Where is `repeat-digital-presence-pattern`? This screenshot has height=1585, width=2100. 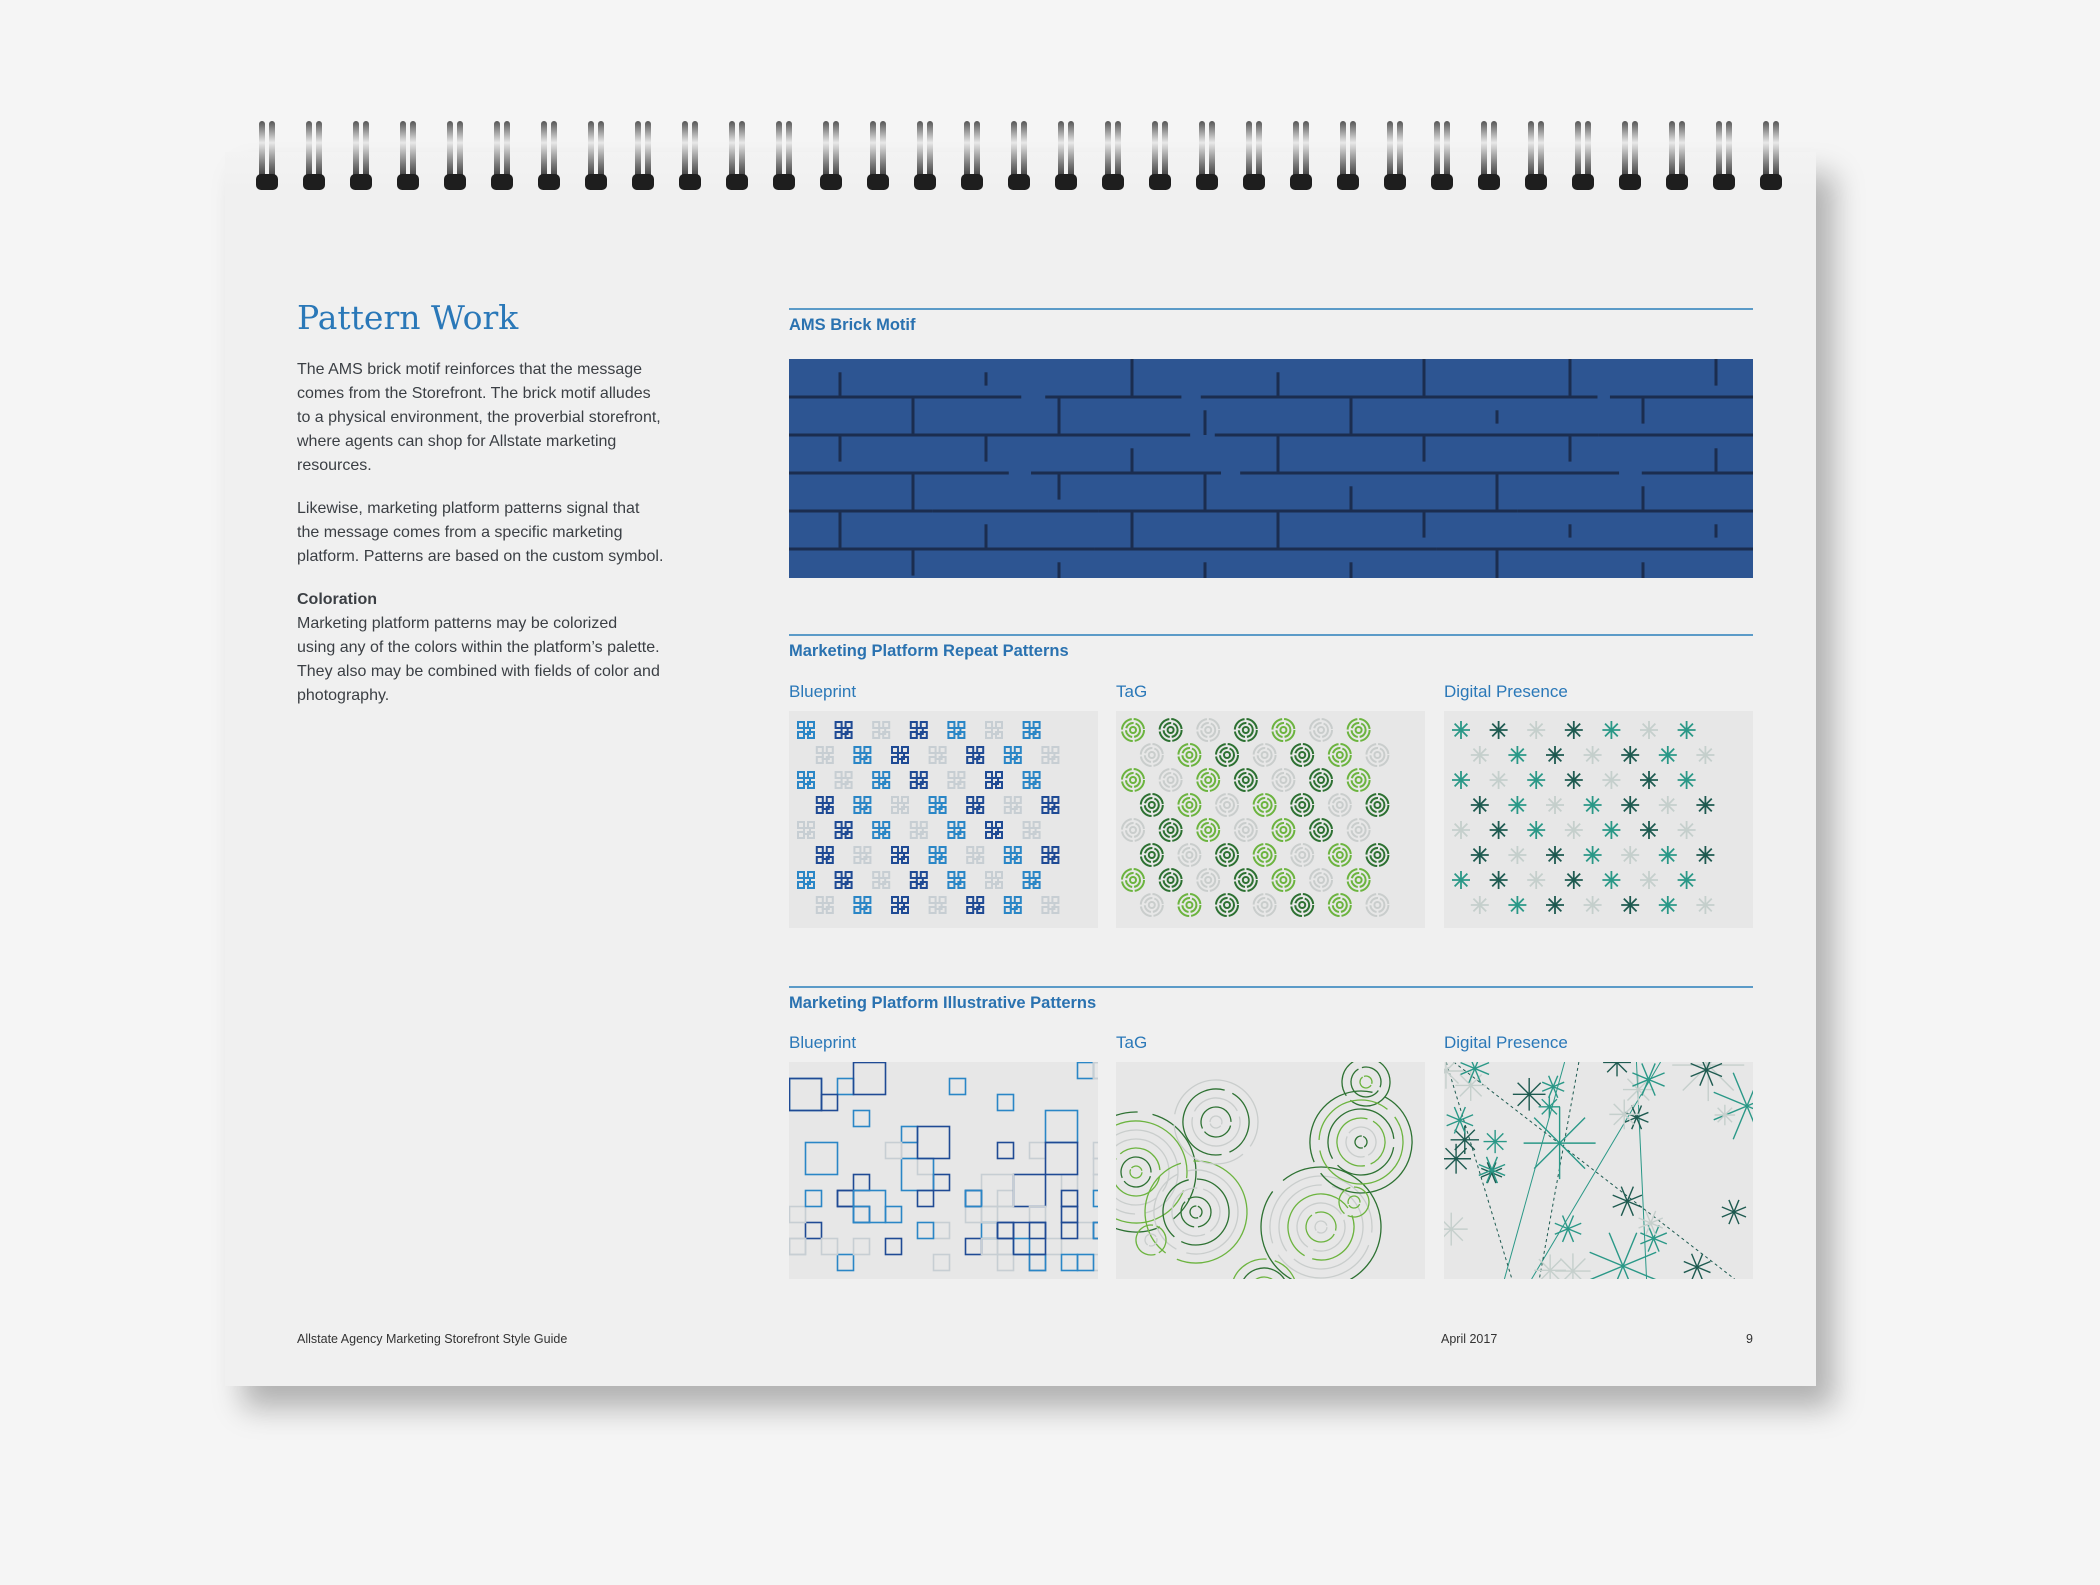 repeat-digital-presence-pattern is located at coordinates (1598, 819).